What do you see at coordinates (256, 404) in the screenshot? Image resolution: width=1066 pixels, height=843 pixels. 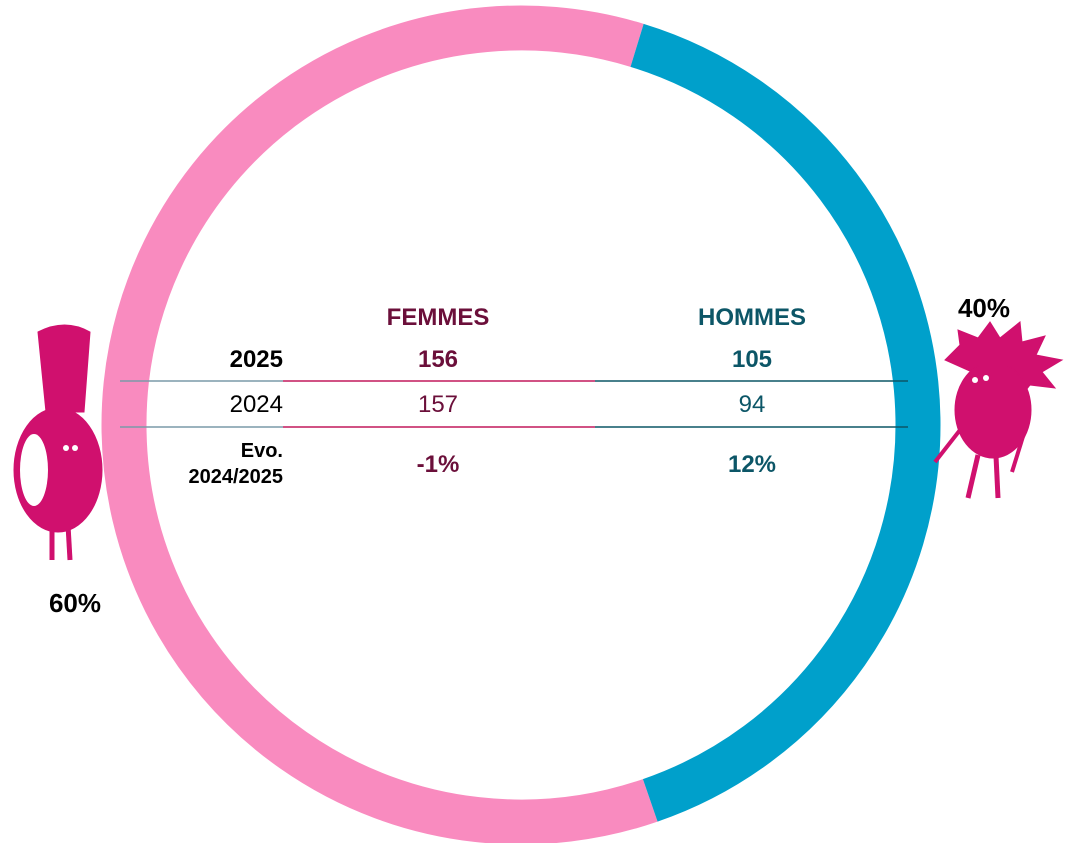 I see `row-label: 2024` at bounding box center [256, 404].